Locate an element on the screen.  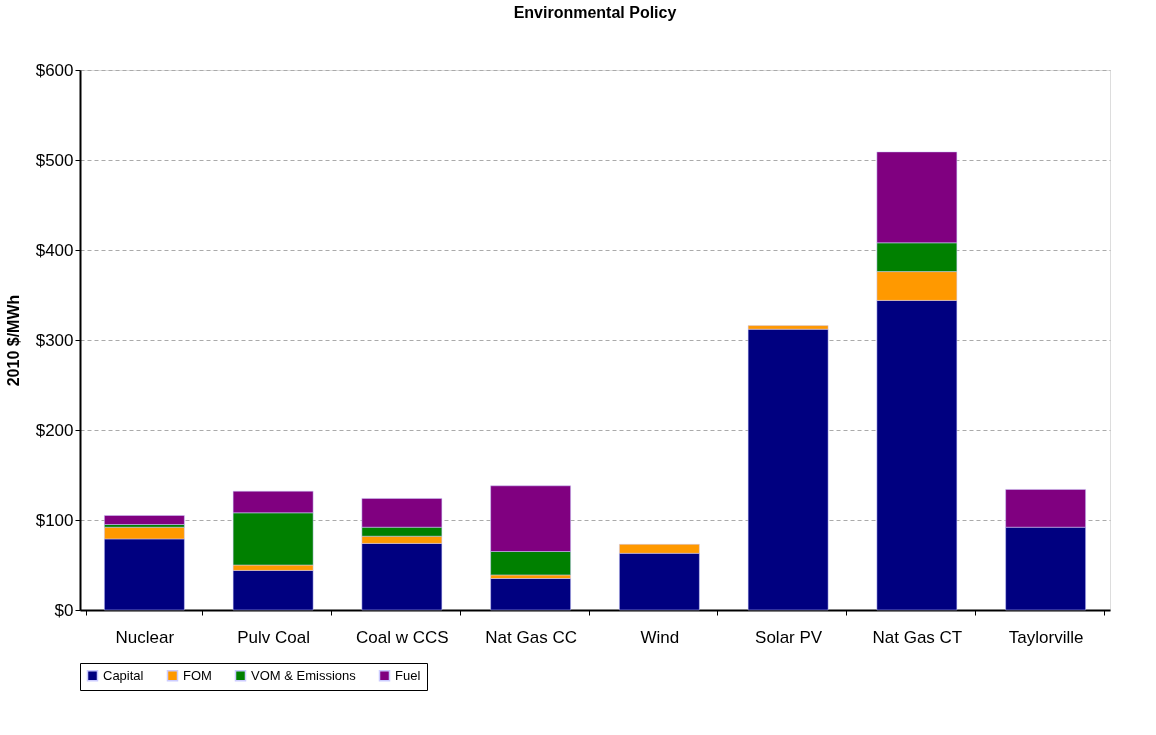
x-tick-label: Coal w CCS is located at coordinates (402, 637).